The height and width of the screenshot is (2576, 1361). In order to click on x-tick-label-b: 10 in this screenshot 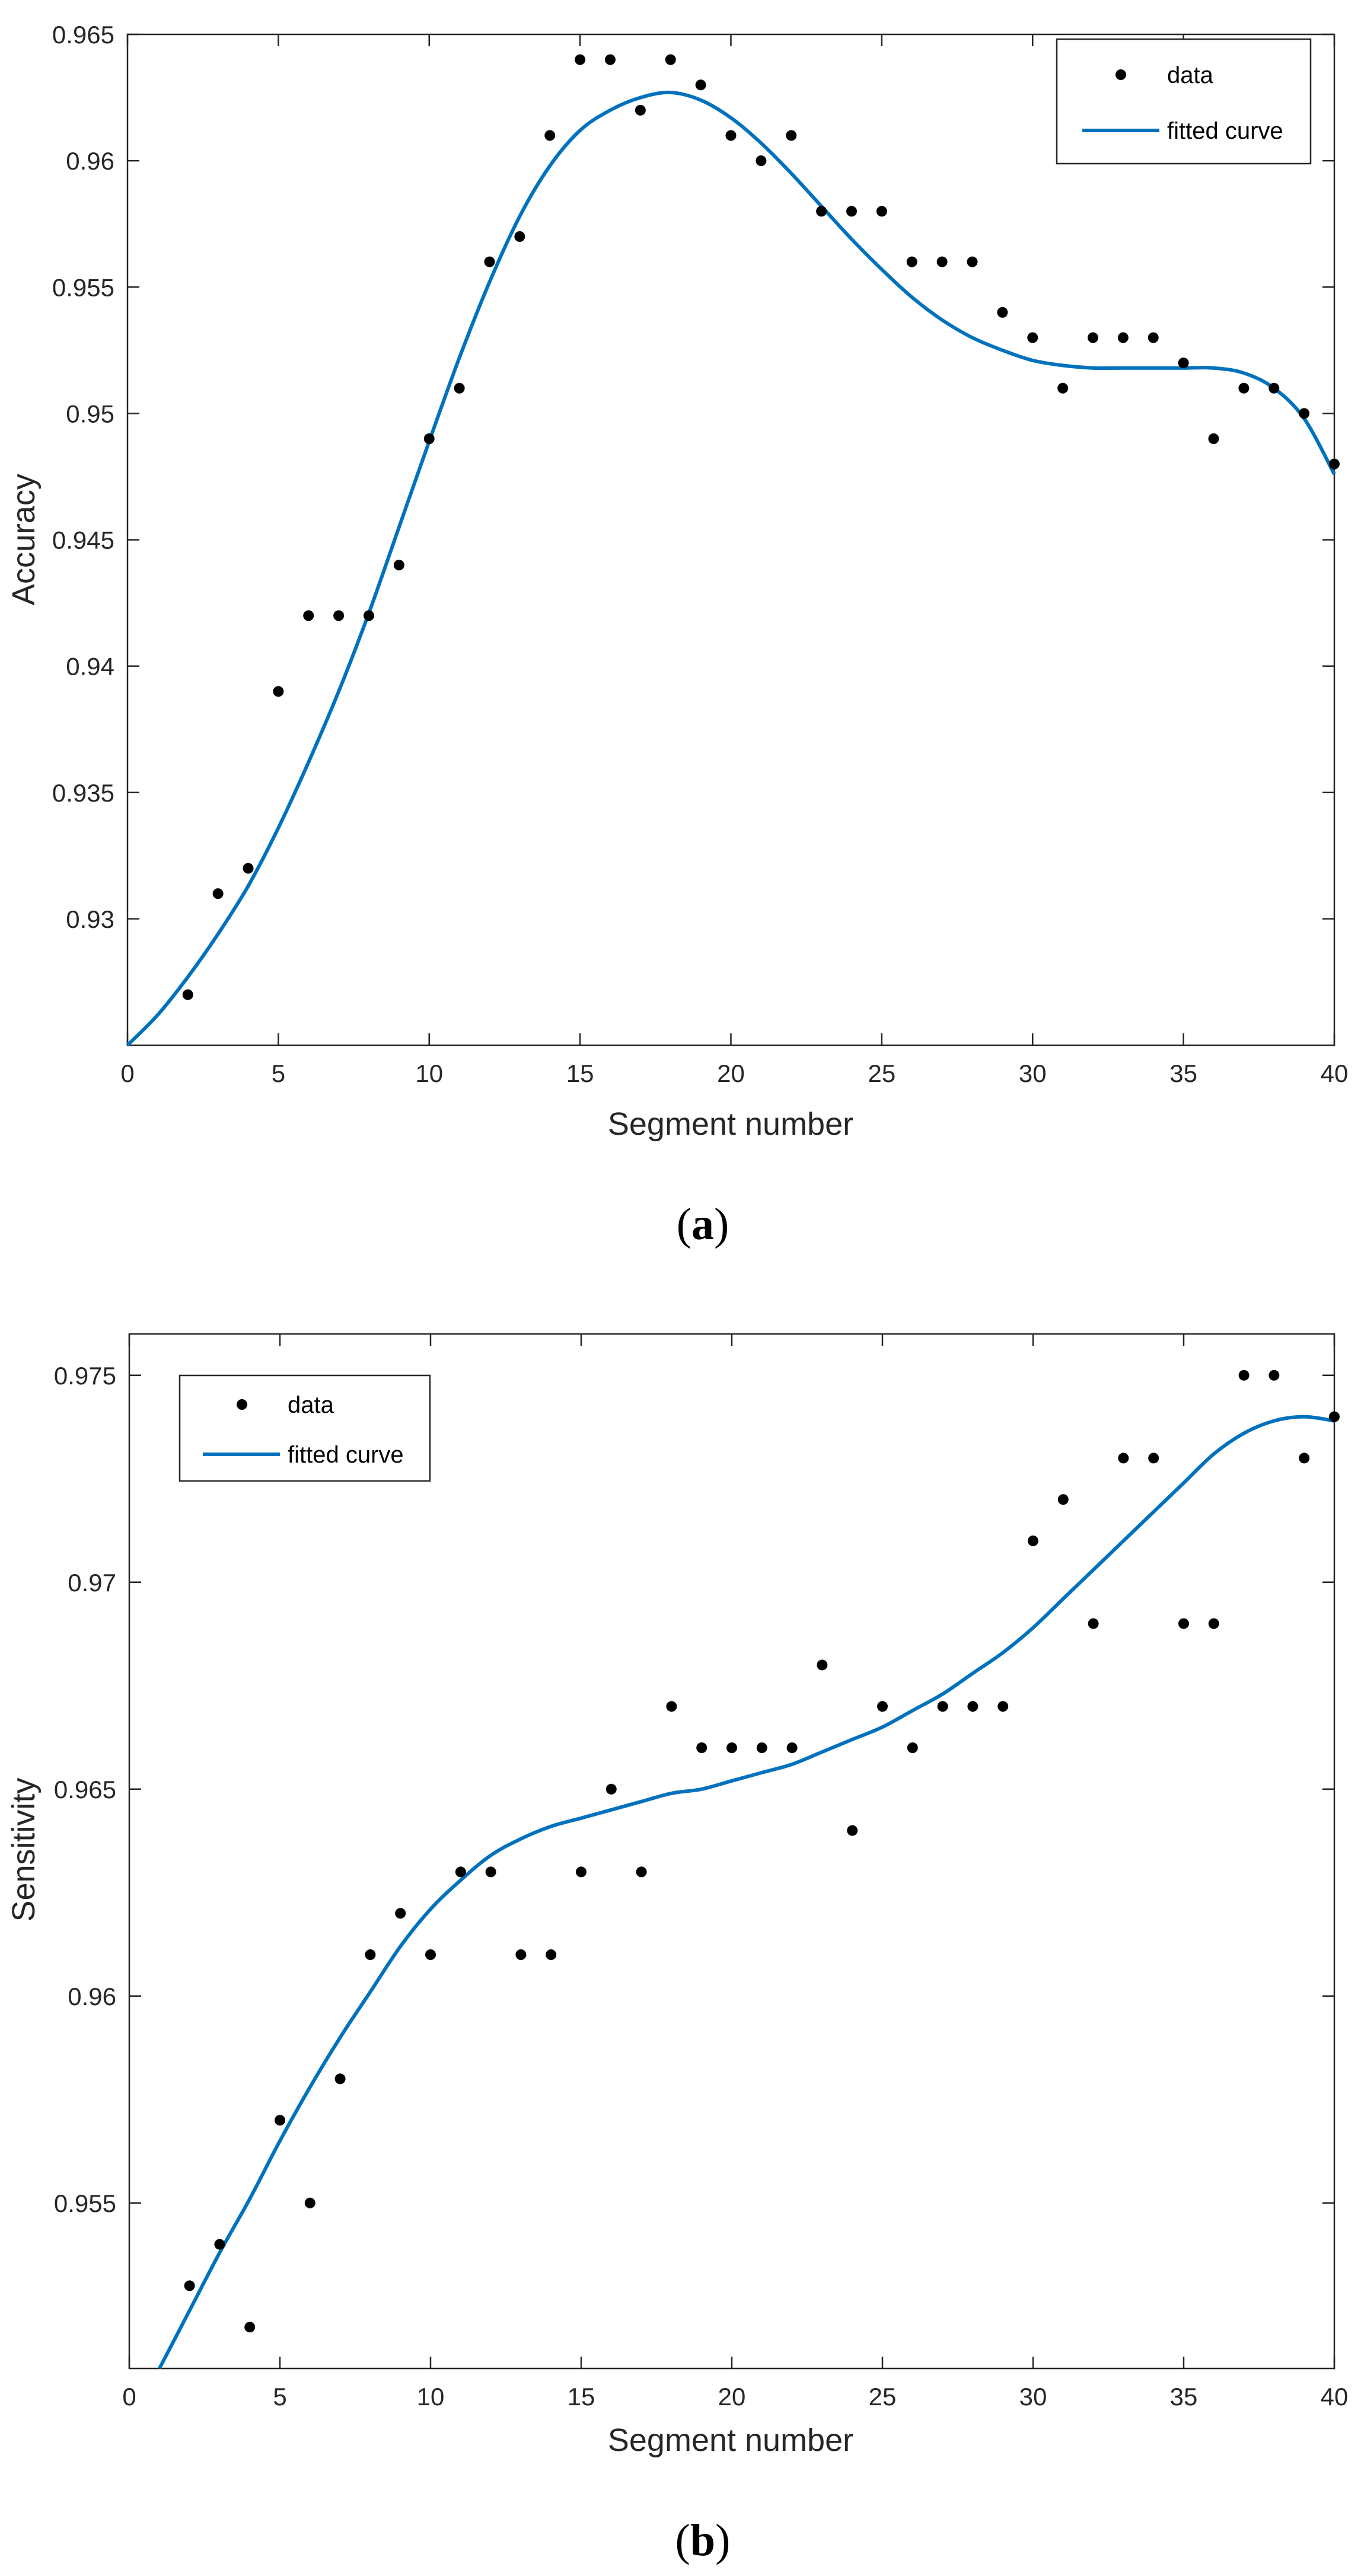, I will do `click(431, 2397)`.